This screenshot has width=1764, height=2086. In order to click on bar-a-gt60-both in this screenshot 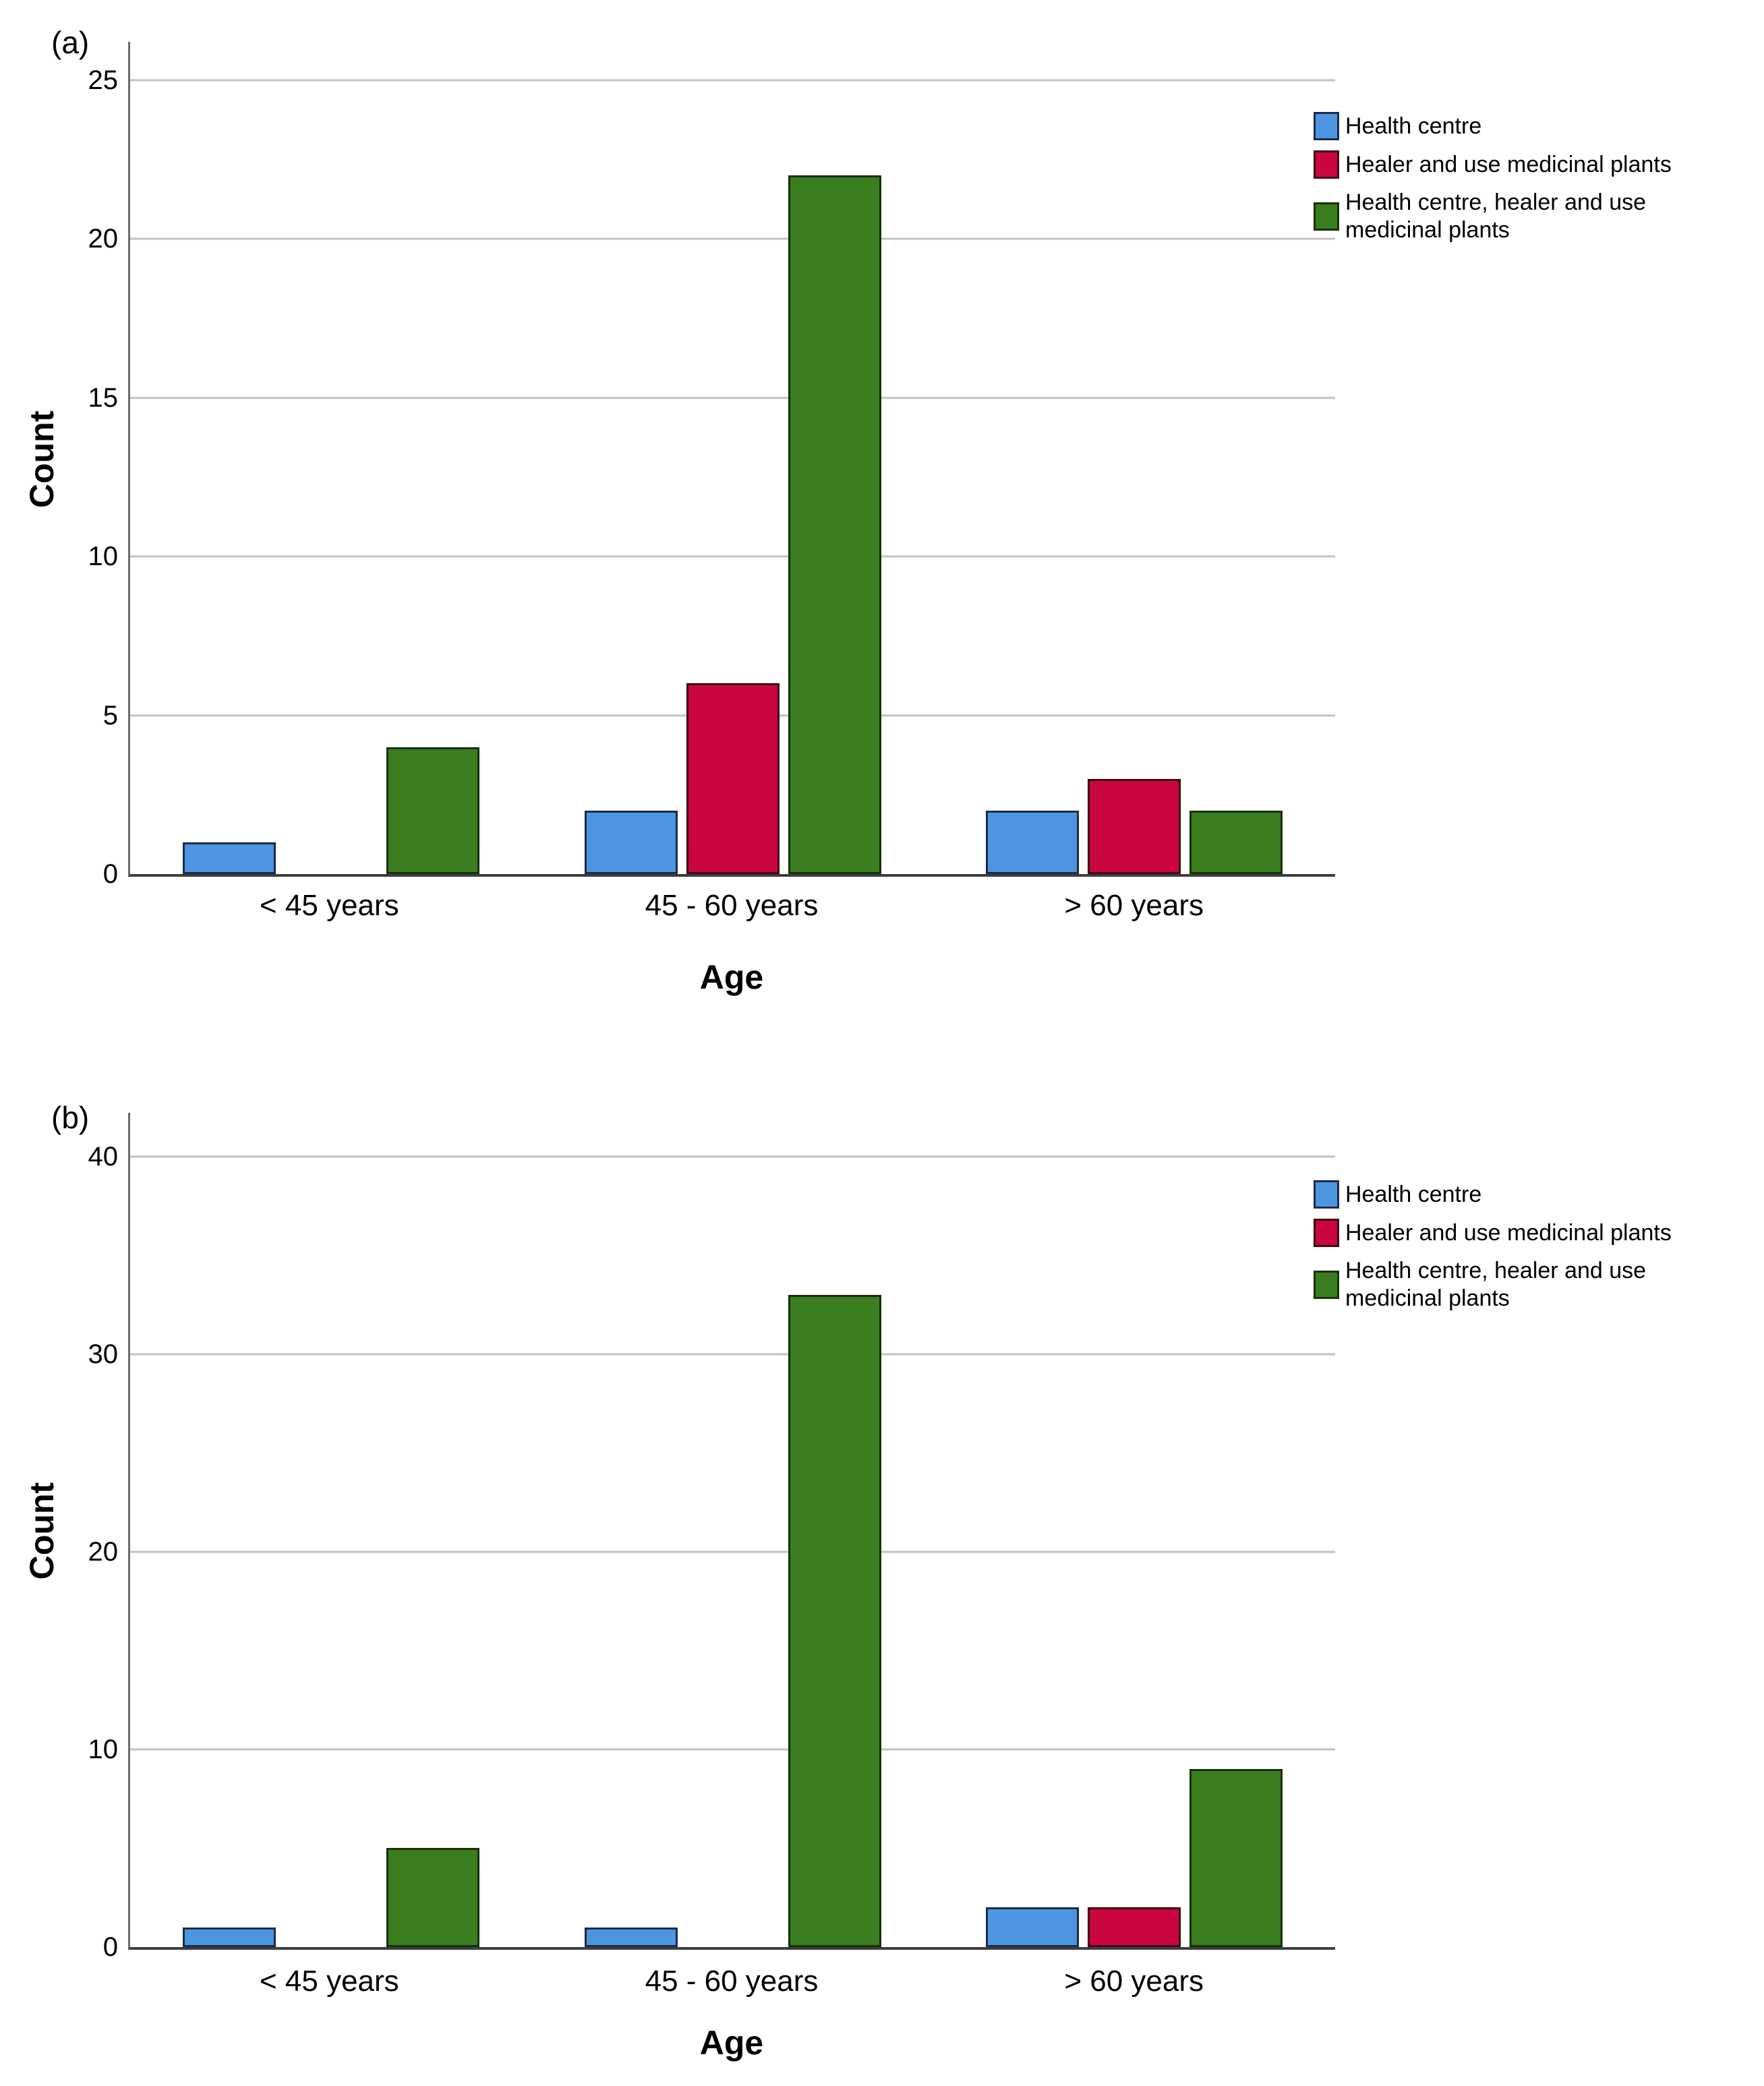, I will do `click(1236, 842)`.